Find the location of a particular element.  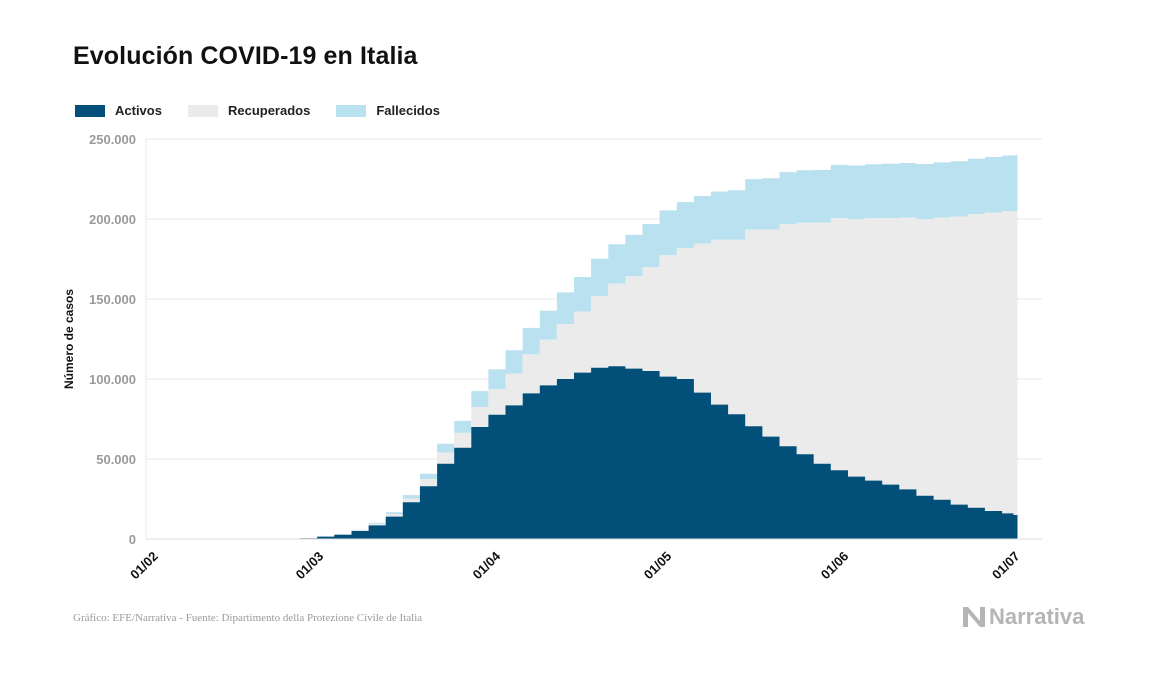

x-tick-label: 01/07 is located at coordinates (1006, 566).